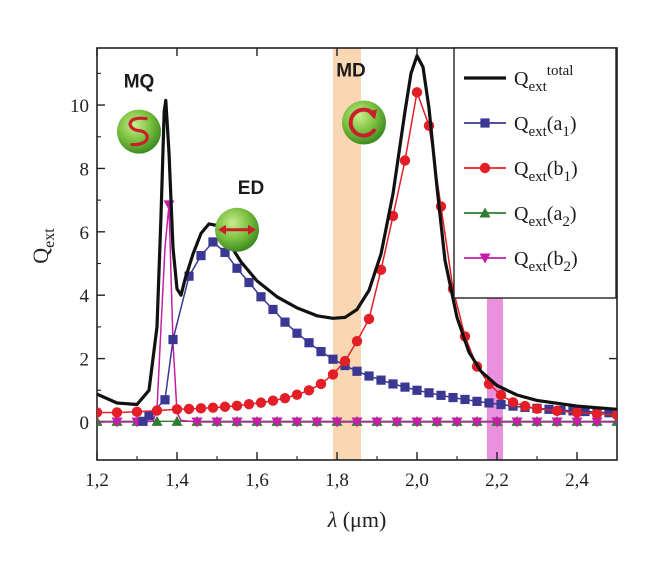  I want to click on legend-entry-total: Qexttotal, so click(518, 79).